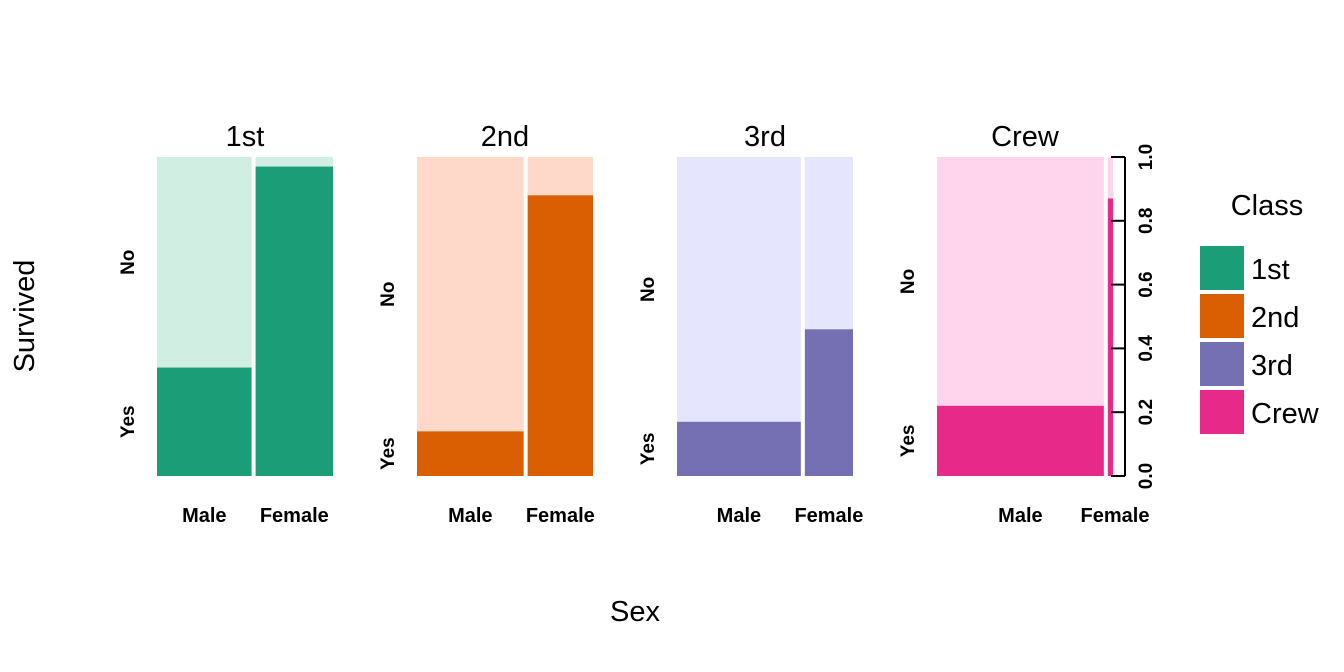 The height and width of the screenshot is (672, 1344). What do you see at coordinates (1134, 316) in the screenshot?
I see `right-axis: 0.0 0.2 0.4 0.6 0.8 1.0` at bounding box center [1134, 316].